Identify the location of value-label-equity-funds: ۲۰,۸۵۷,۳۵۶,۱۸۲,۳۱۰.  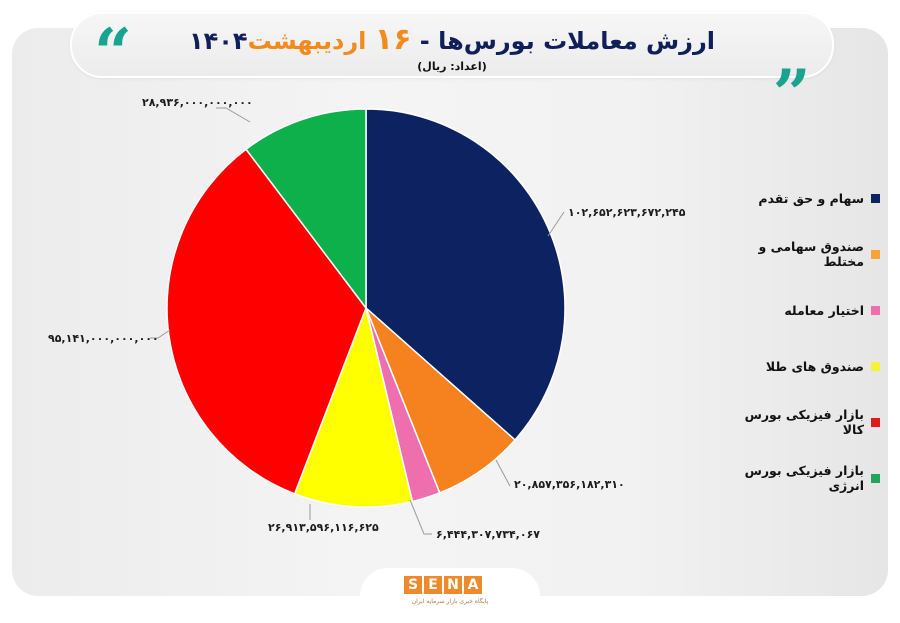
(569, 484).